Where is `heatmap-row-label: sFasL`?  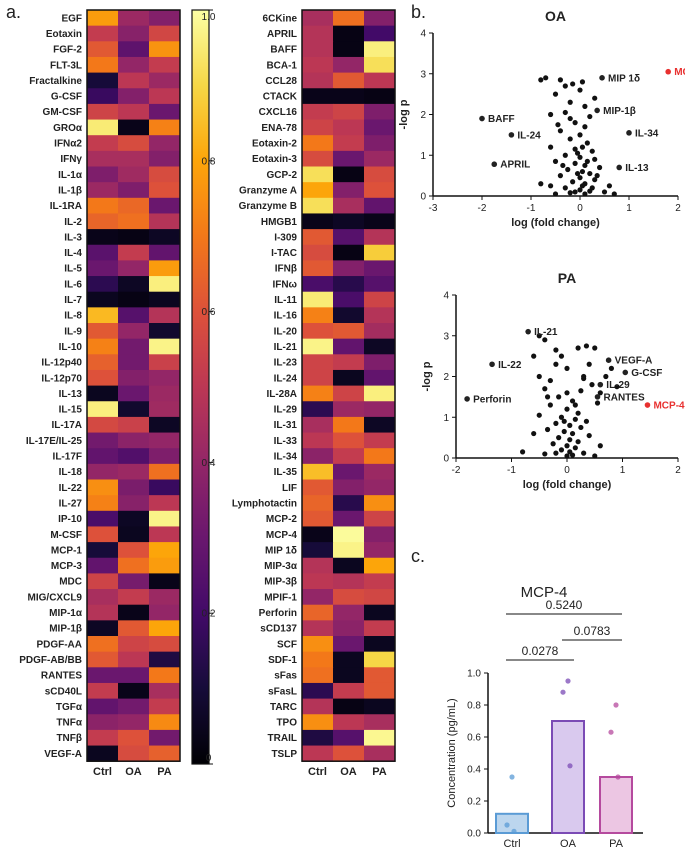 heatmap-row-label: sFasL is located at coordinates (282, 691).